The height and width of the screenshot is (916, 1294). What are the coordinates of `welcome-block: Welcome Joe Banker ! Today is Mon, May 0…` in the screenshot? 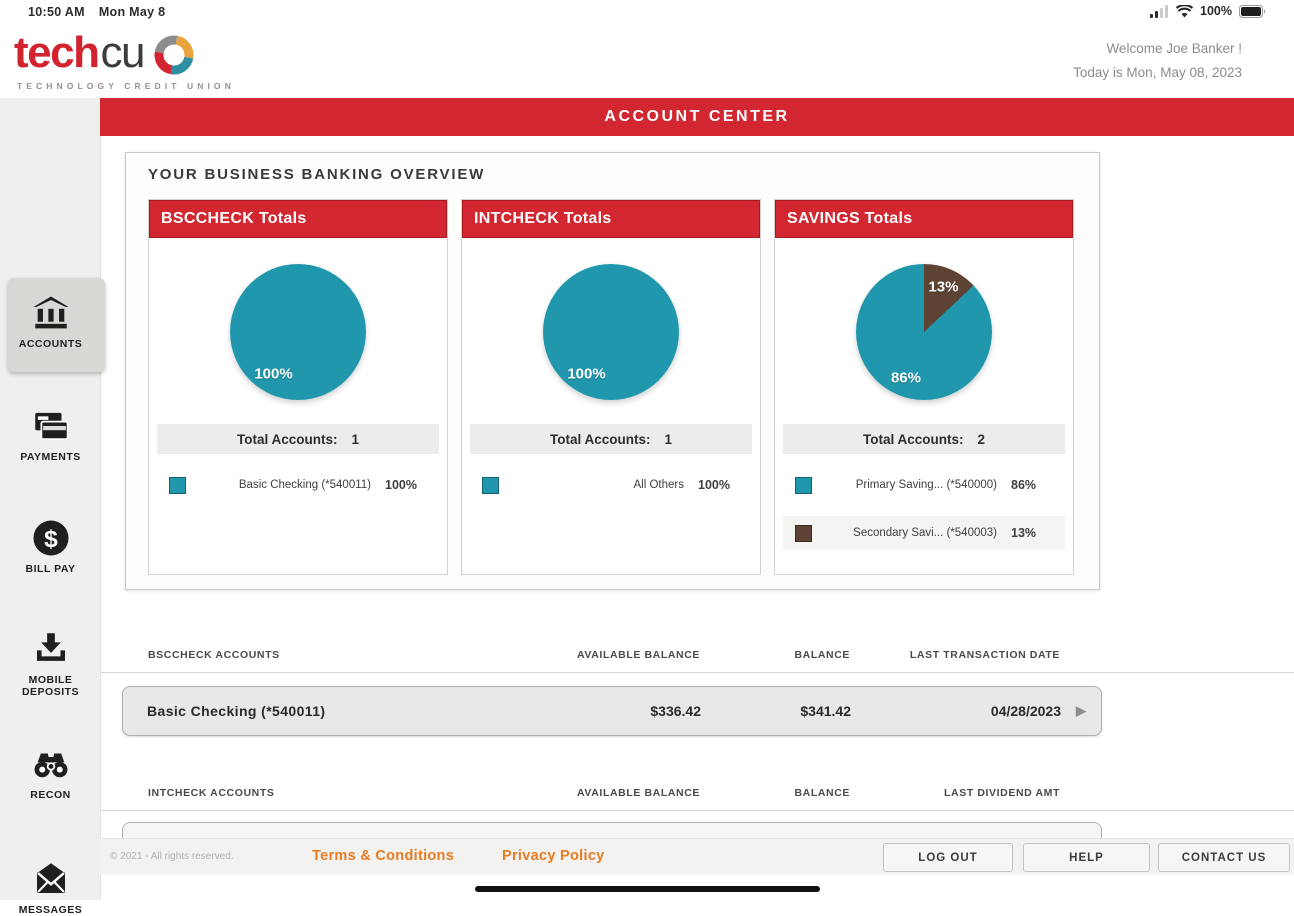 It's located at (1157, 61).